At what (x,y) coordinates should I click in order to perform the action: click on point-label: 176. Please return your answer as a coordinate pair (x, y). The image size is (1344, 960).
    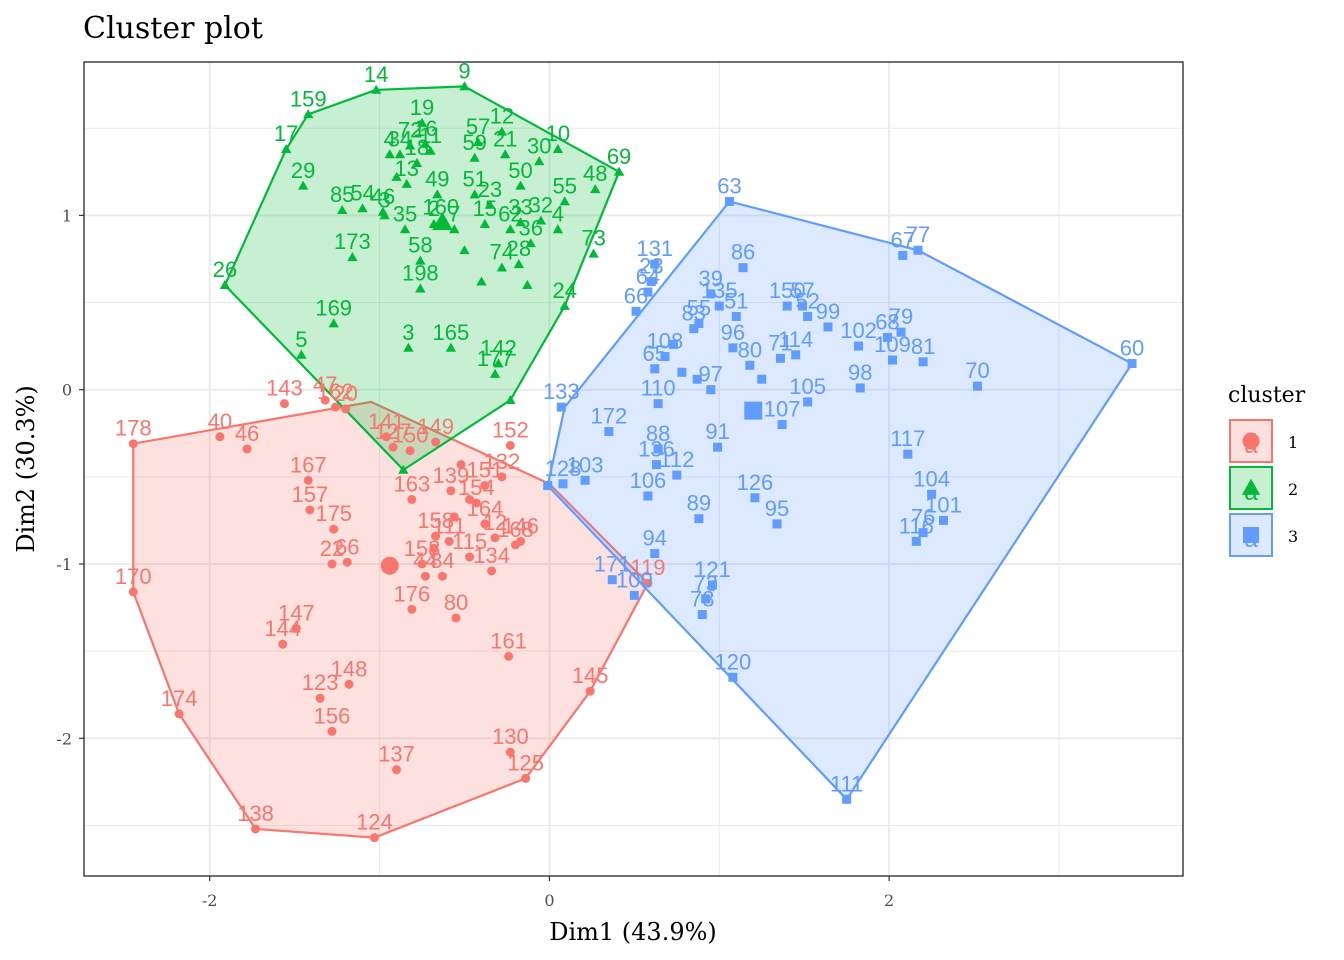
    Looking at the image, I should click on (411, 593).